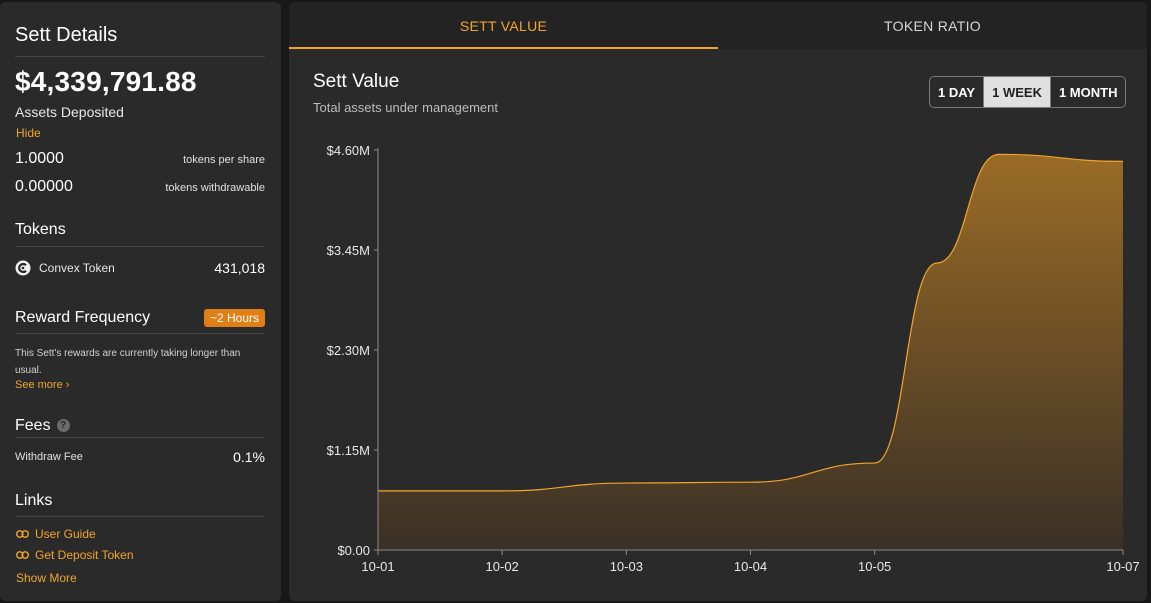 Image resolution: width=1151 pixels, height=603 pixels. What do you see at coordinates (106, 81) in the screenshot?
I see `assets-deposited-value: $4,339,791.88` at bounding box center [106, 81].